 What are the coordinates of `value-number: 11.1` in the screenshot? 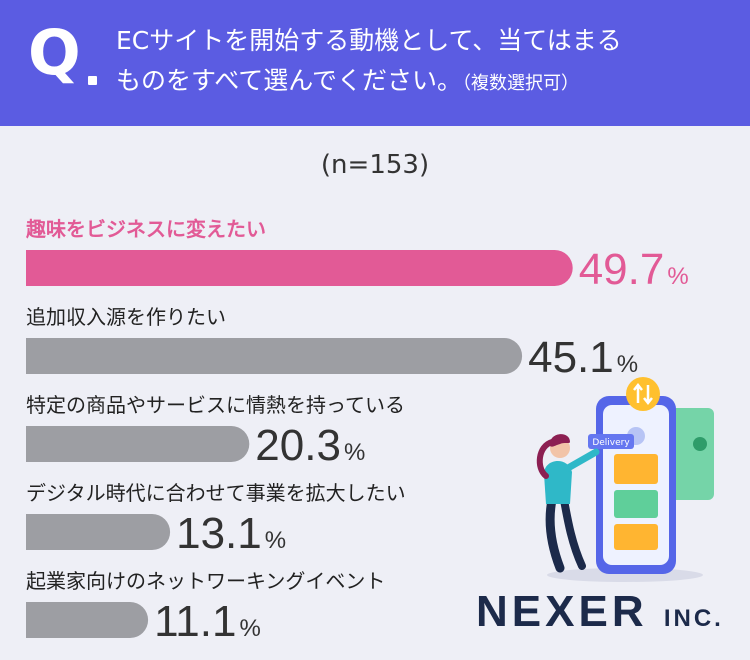 It's located at (195, 621).